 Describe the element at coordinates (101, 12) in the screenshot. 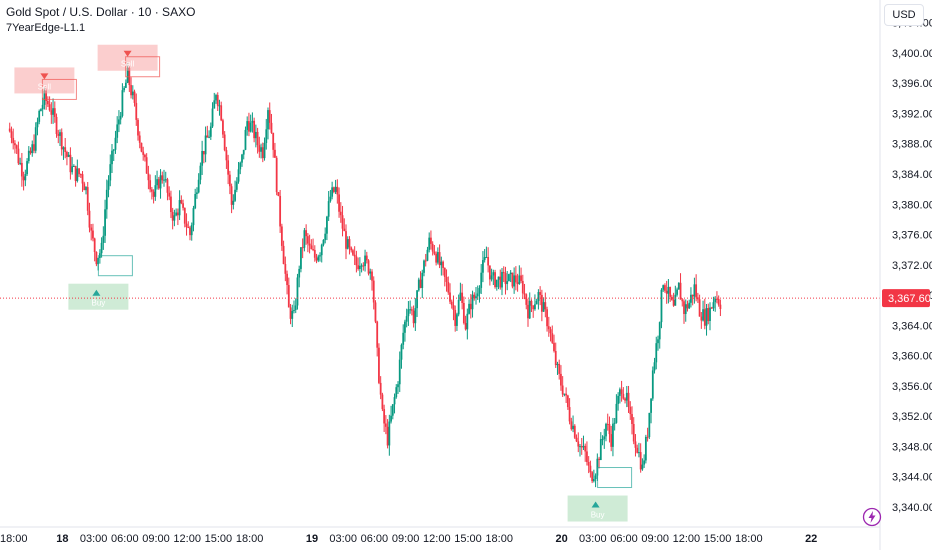

I see `symbol-title: Gold Spot / U.S. Dollar · 10 · SAXO` at that location.